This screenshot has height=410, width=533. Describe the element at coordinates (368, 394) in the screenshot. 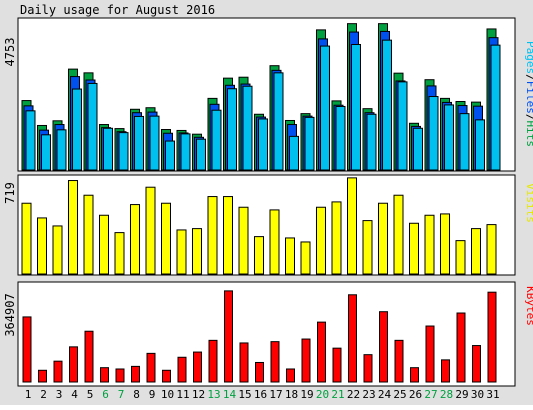

I see `day-label: 23` at that location.